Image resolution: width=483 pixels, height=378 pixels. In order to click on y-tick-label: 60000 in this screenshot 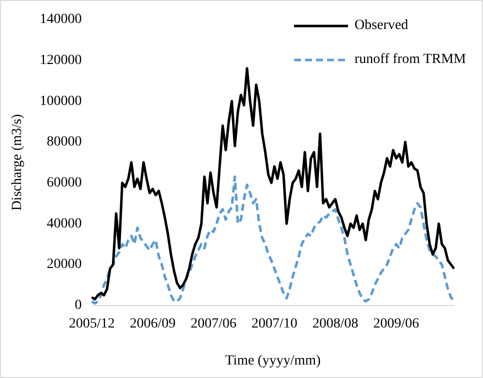, I will do `click(64, 183)`.